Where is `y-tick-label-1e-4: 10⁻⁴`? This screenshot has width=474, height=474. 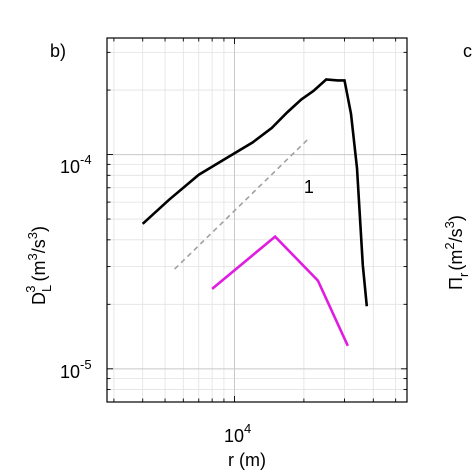 y-tick-label-1e-4: 10⁻⁴ is located at coordinates (76, 164).